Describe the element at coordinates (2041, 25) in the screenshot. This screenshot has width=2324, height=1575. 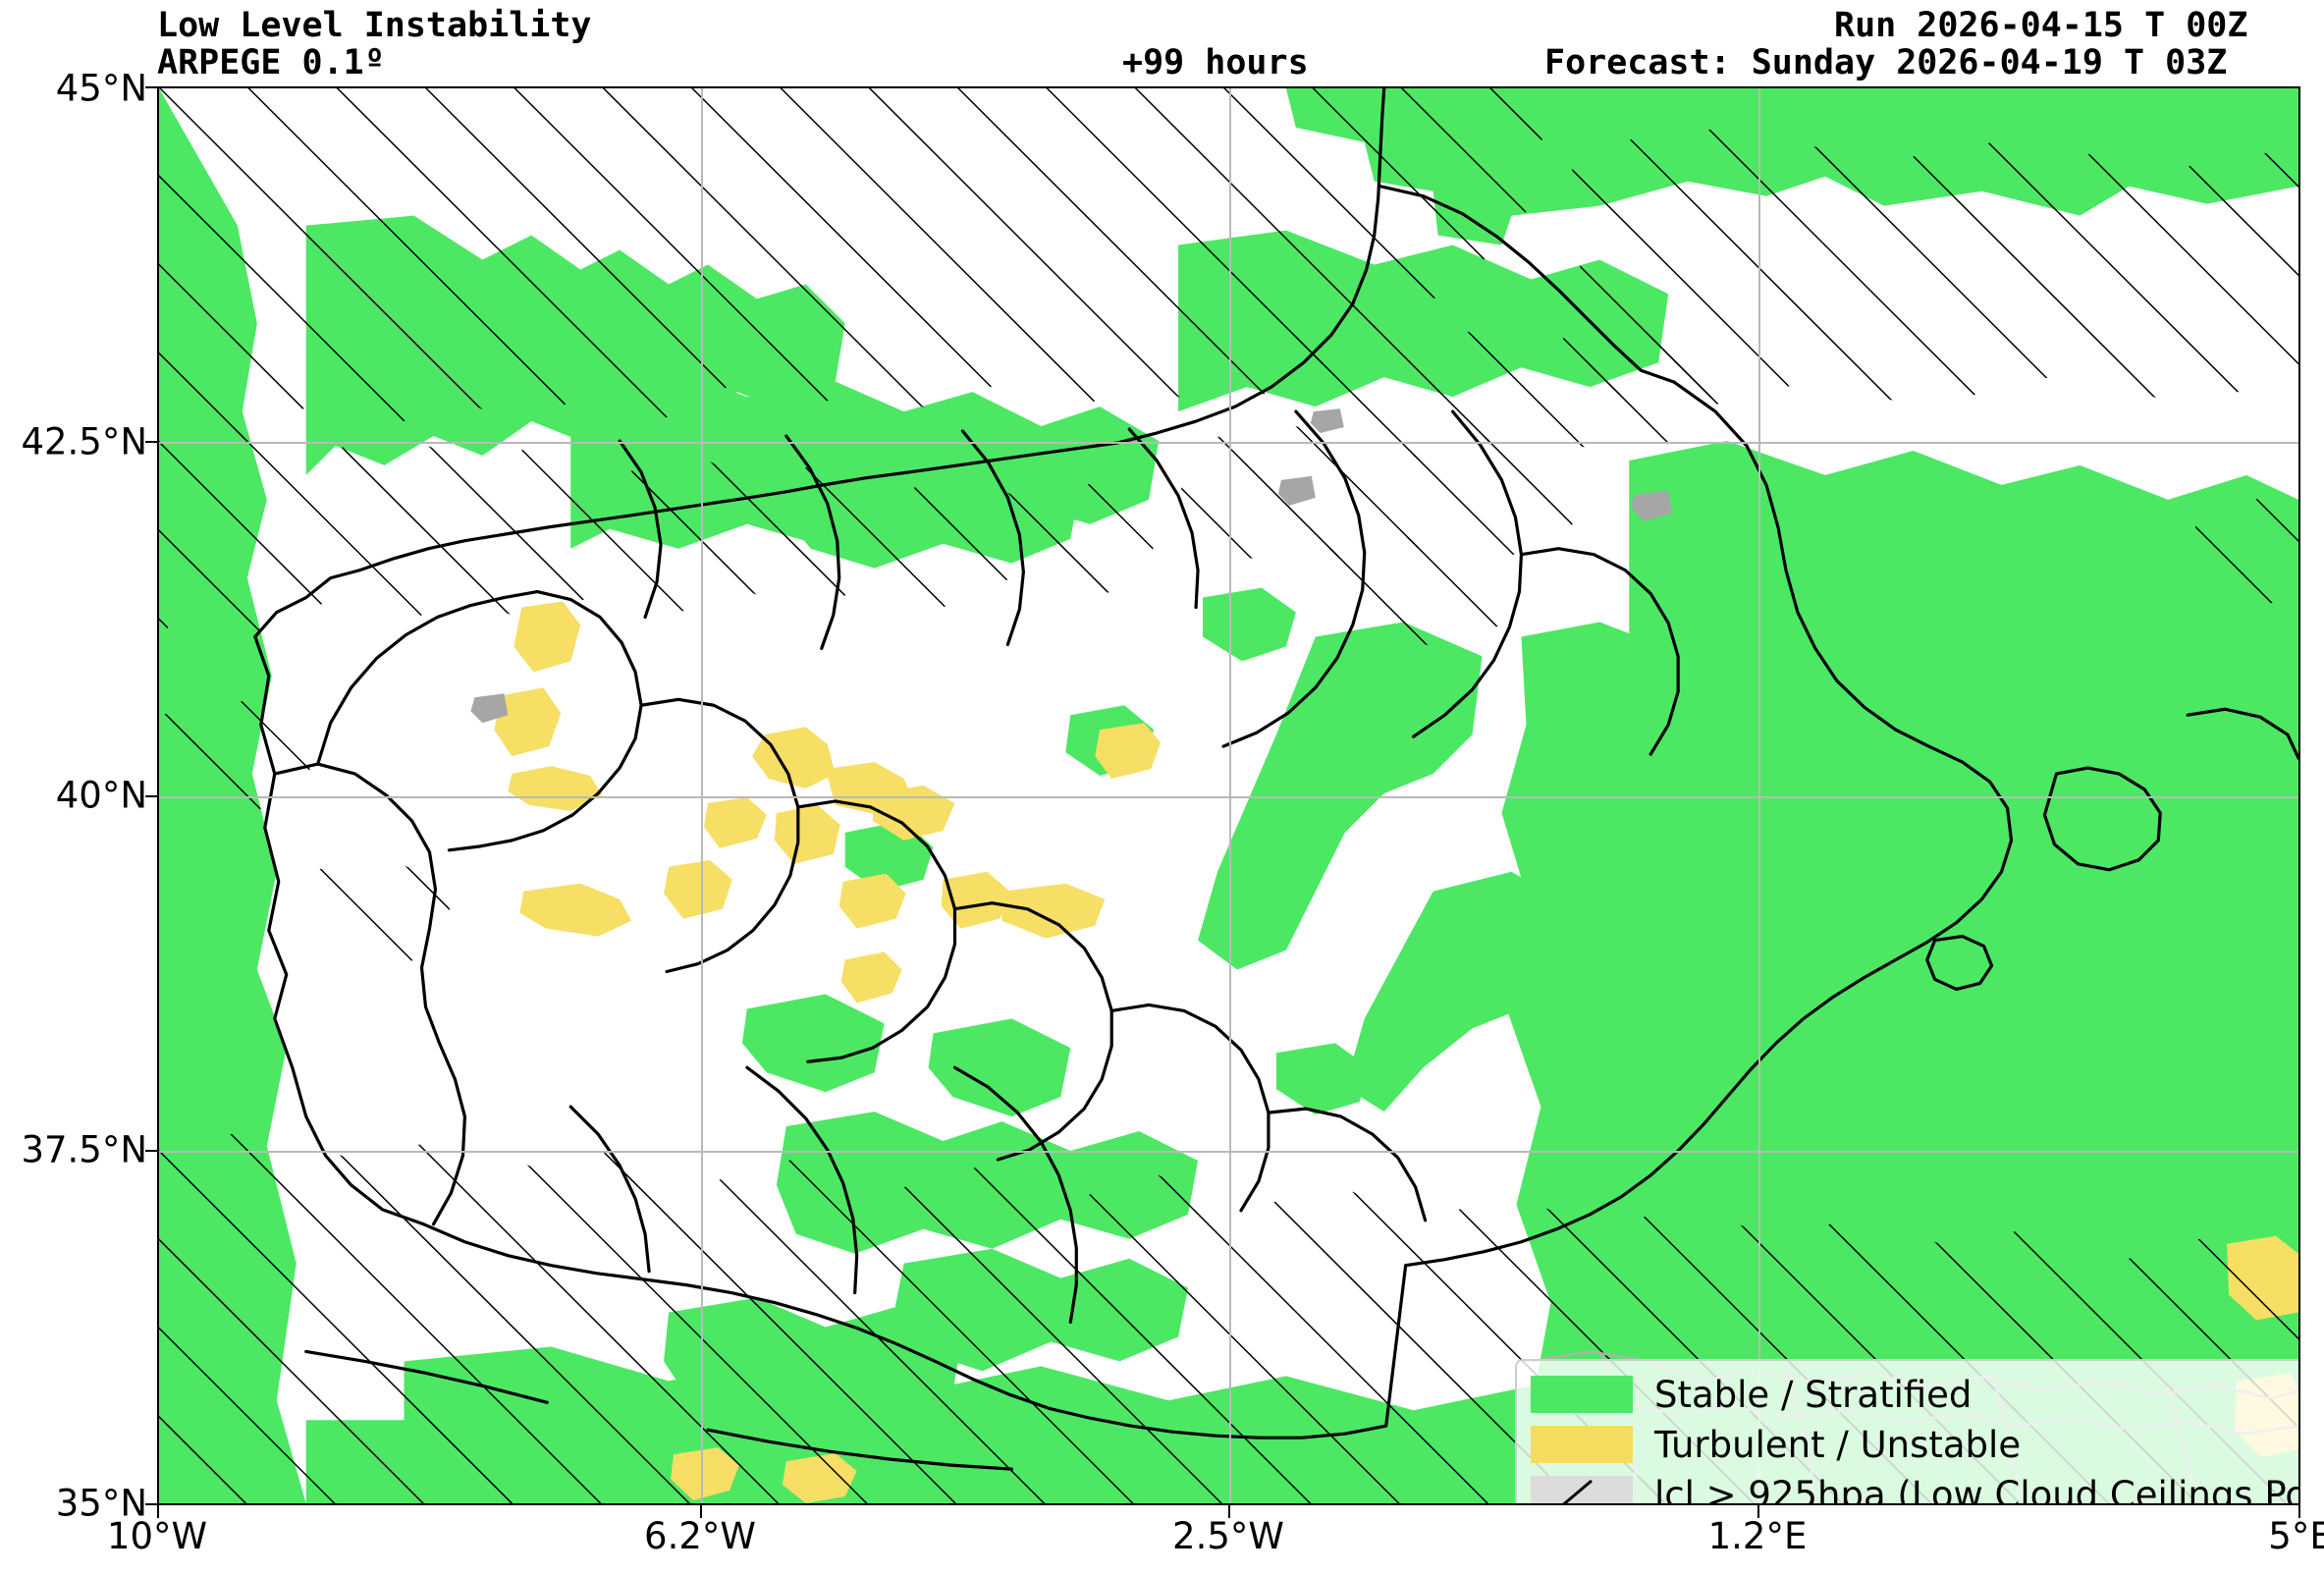
I see `run-timestamp-label: Run 2026-04-15 T 00Z` at that location.